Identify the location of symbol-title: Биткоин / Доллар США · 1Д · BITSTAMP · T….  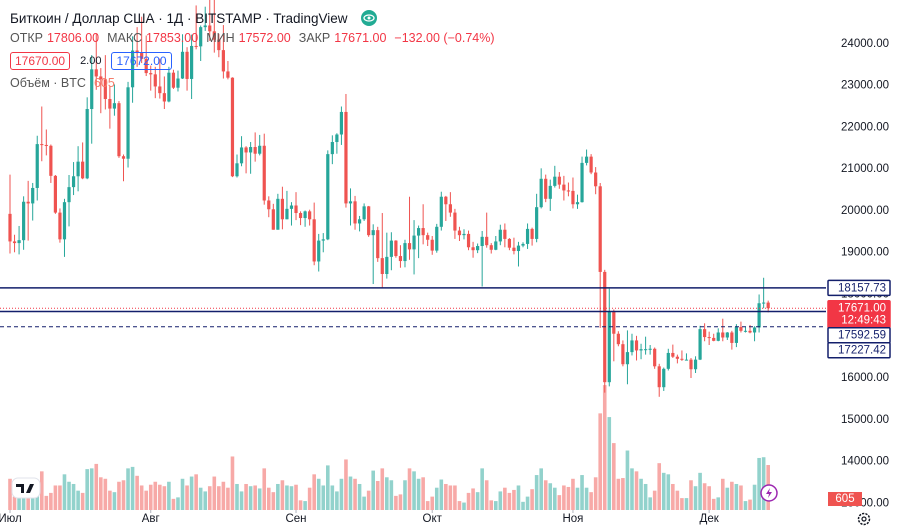
(179, 18).